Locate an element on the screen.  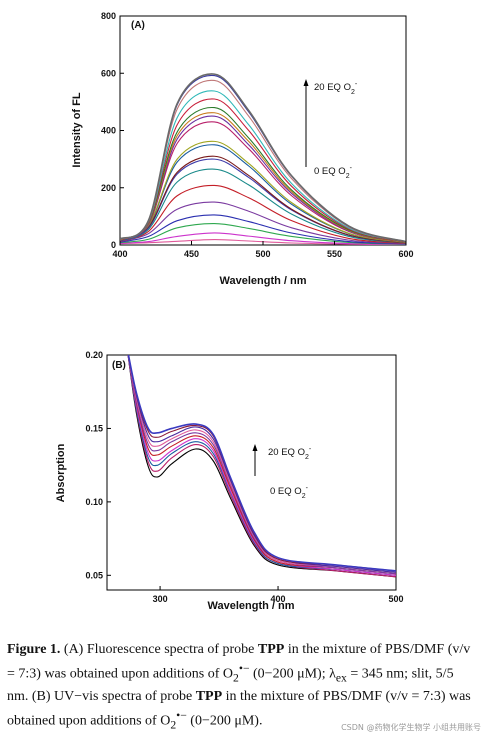
panel-b-y-tick-label: 0.20 is located at coordinates (94, 355).